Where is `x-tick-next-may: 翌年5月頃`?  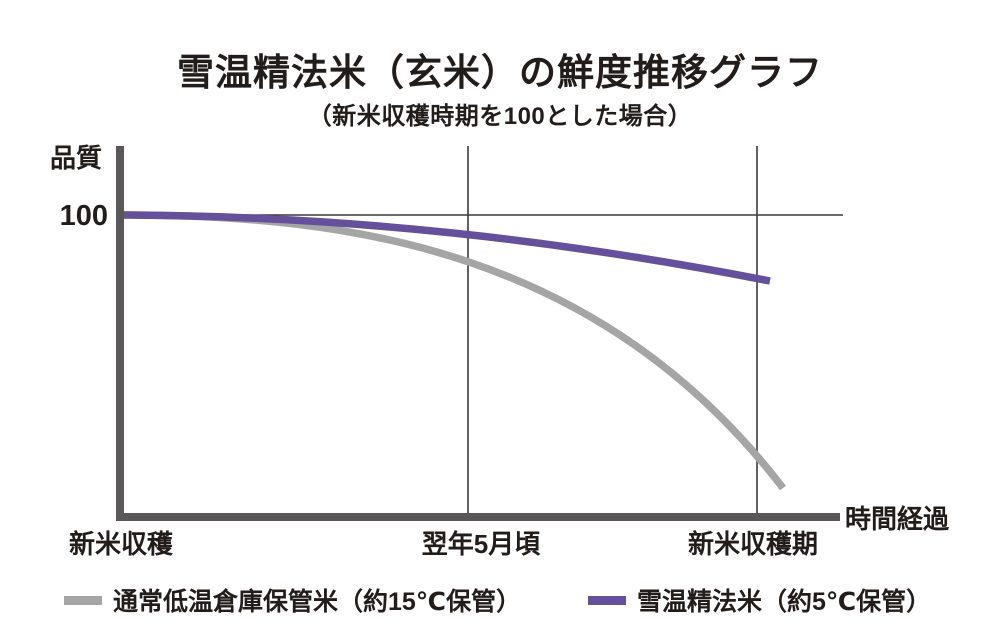
x-tick-next-may: 翌年5月頃 is located at coordinates (481, 544).